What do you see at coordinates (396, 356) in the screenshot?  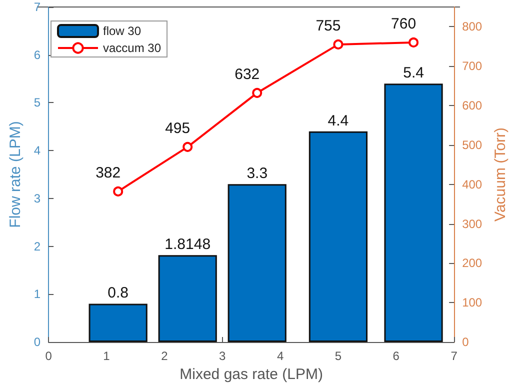 I see `x-tick-label: 6` at bounding box center [396, 356].